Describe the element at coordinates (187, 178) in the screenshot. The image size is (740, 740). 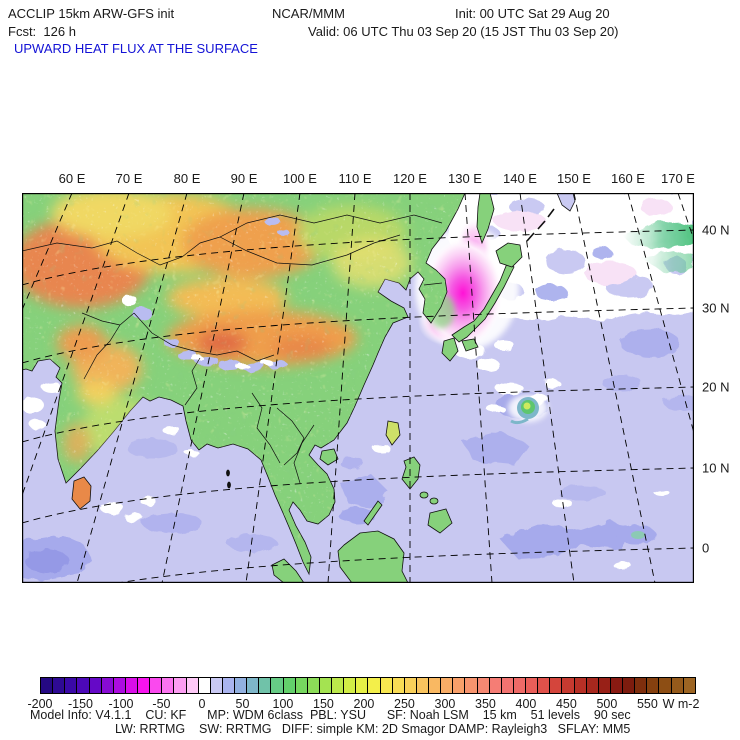
I see `lon-label: 80 E` at that location.